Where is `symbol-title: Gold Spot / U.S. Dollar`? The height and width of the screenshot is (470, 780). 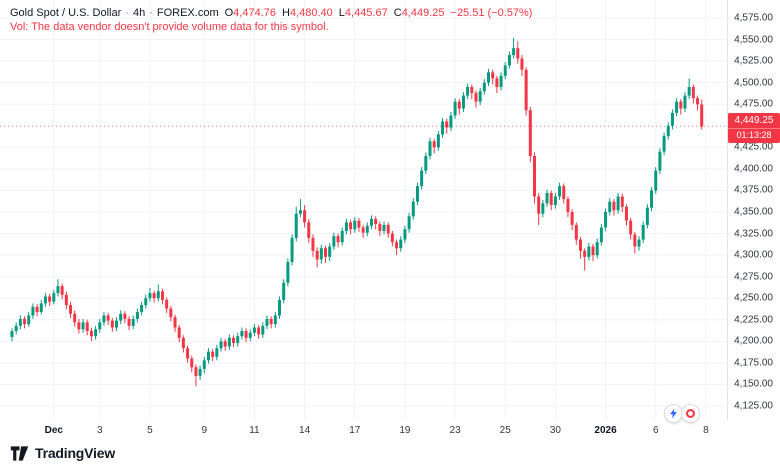
symbol-title: Gold Spot / U.S. Dollar is located at coordinates (66, 13).